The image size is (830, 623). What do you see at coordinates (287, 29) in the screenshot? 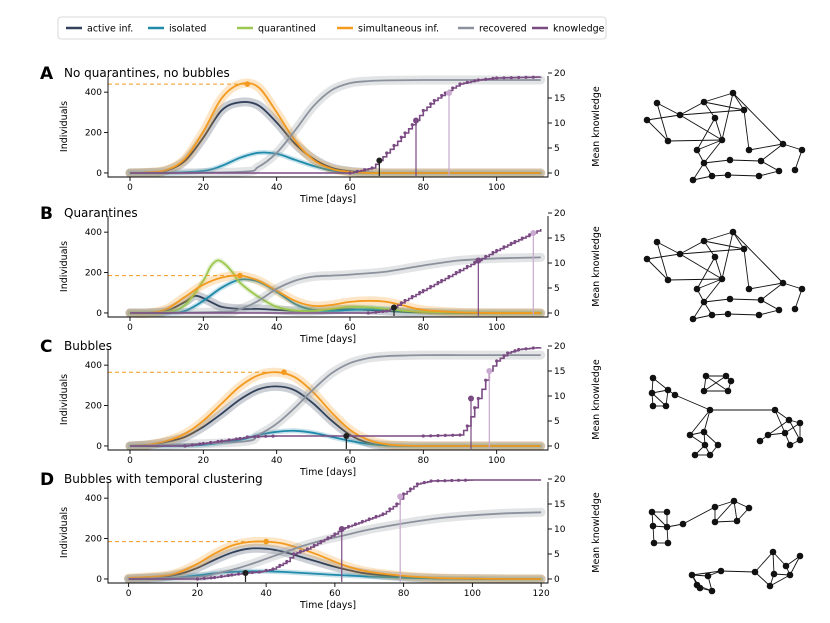
I see `legend-label-quarantined: quarantined` at bounding box center [287, 29].